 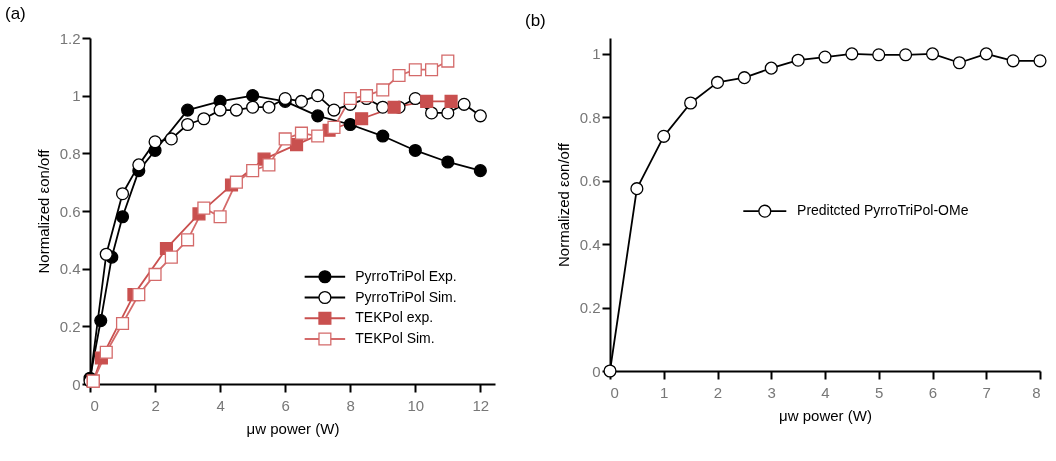 What do you see at coordinates (406, 275) in the screenshot?
I see `legend-label: PyrroTriPol Exp.` at bounding box center [406, 275].